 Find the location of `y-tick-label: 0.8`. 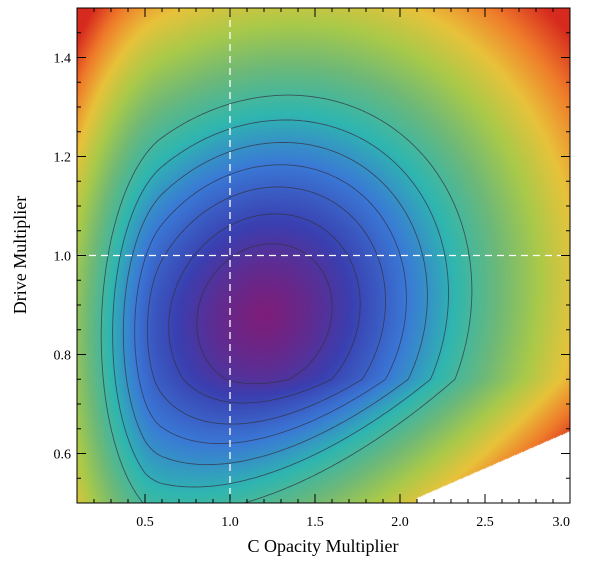

y-tick-label: 0.8 is located at coordinates (63, 356).